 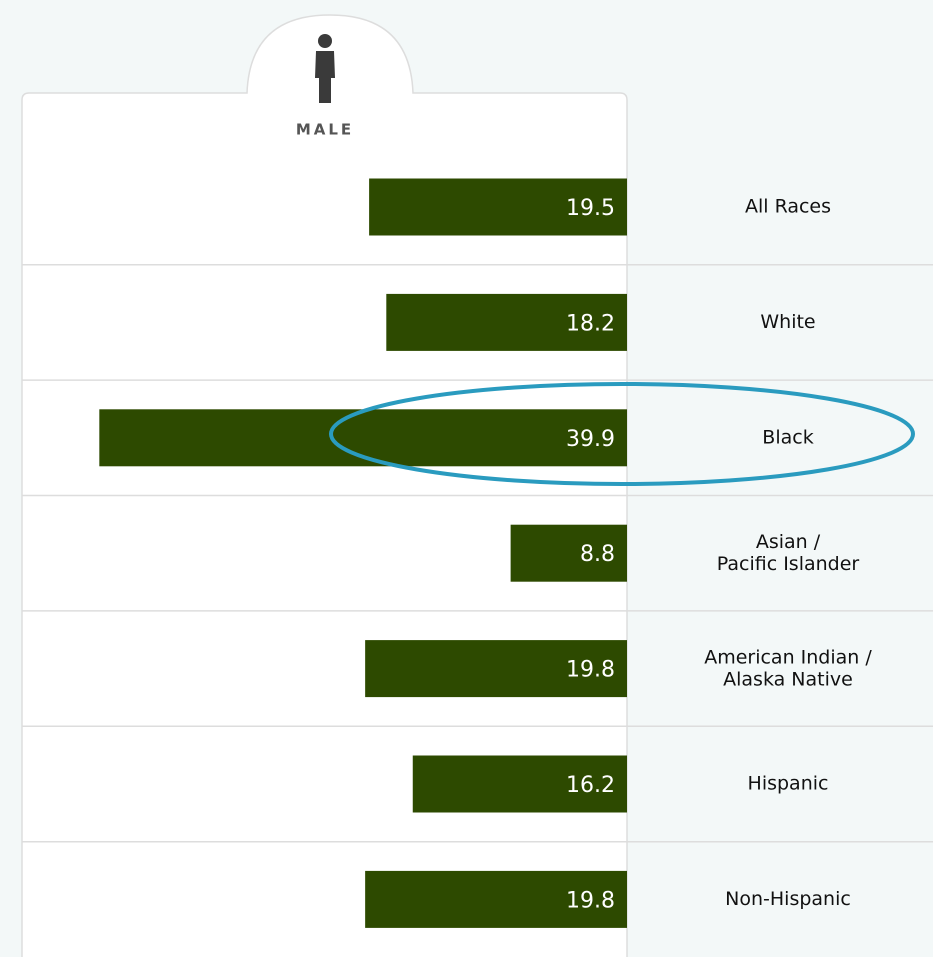 I want to click on highlight-ellipse, so click(x=622, y=434).